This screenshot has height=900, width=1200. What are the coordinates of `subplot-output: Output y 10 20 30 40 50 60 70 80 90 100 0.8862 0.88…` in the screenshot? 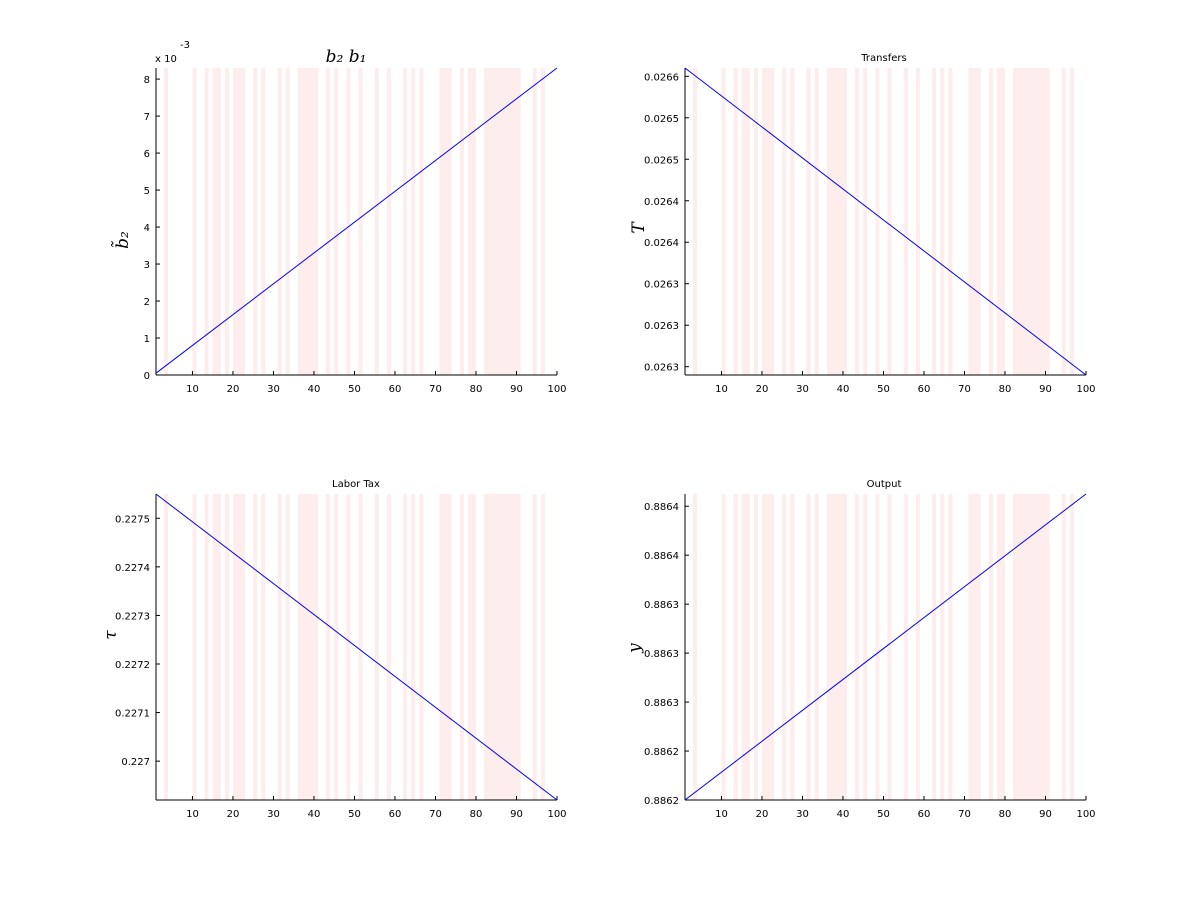 It's located at (860, 649).